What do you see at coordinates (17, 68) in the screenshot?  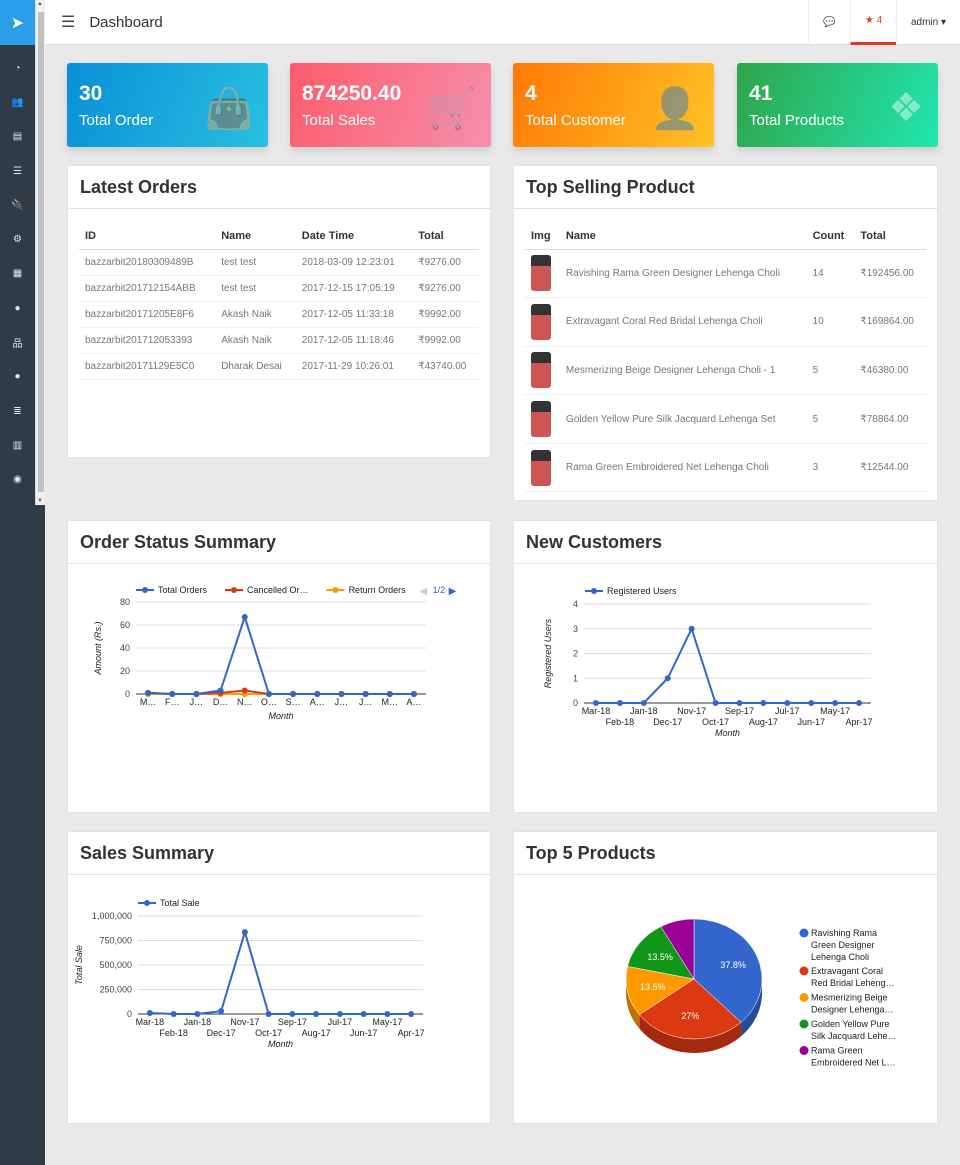 I see `dashboard-icon: ◔` at bounding box center [17, 68].